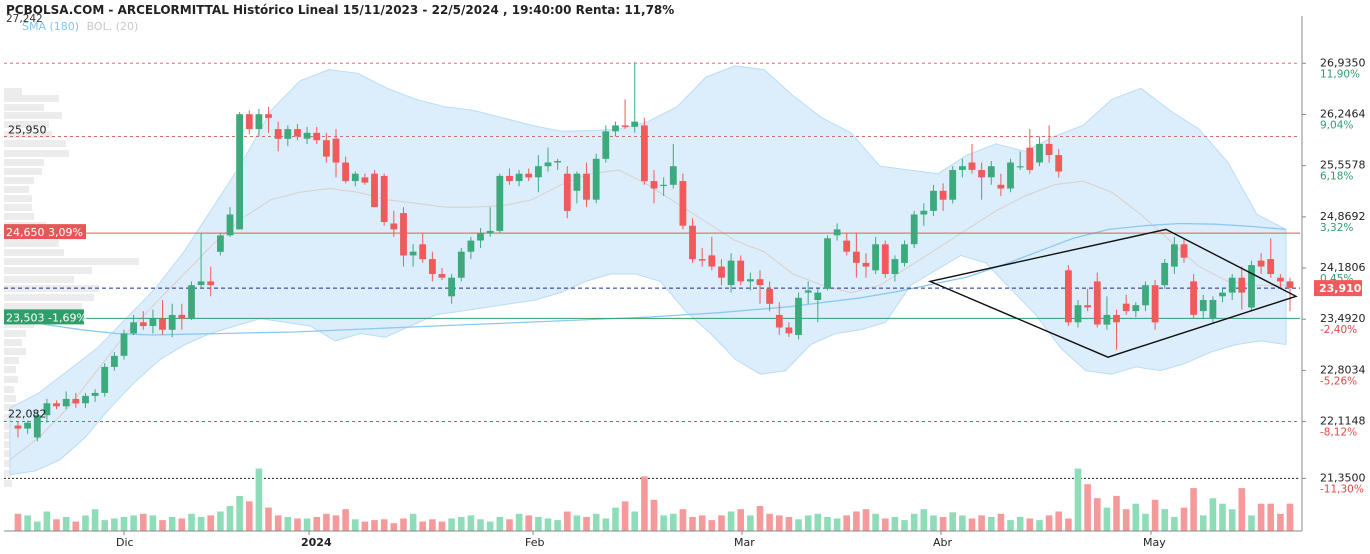 This screenshot has height=554, width=1370. Describe the element at coordinates (1343, 62) in the screenshot. I see `y-tick-label: 26,9350` at that location.